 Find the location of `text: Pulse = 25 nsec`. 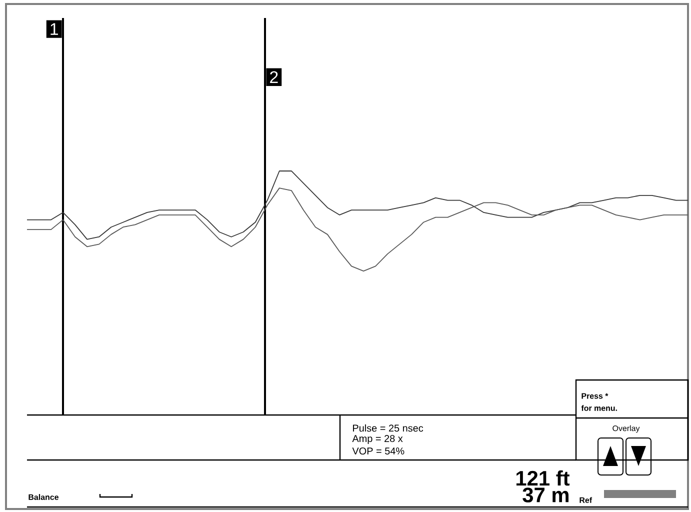

text: Pulse = 25 nsec is located at coordinates (388, 428).